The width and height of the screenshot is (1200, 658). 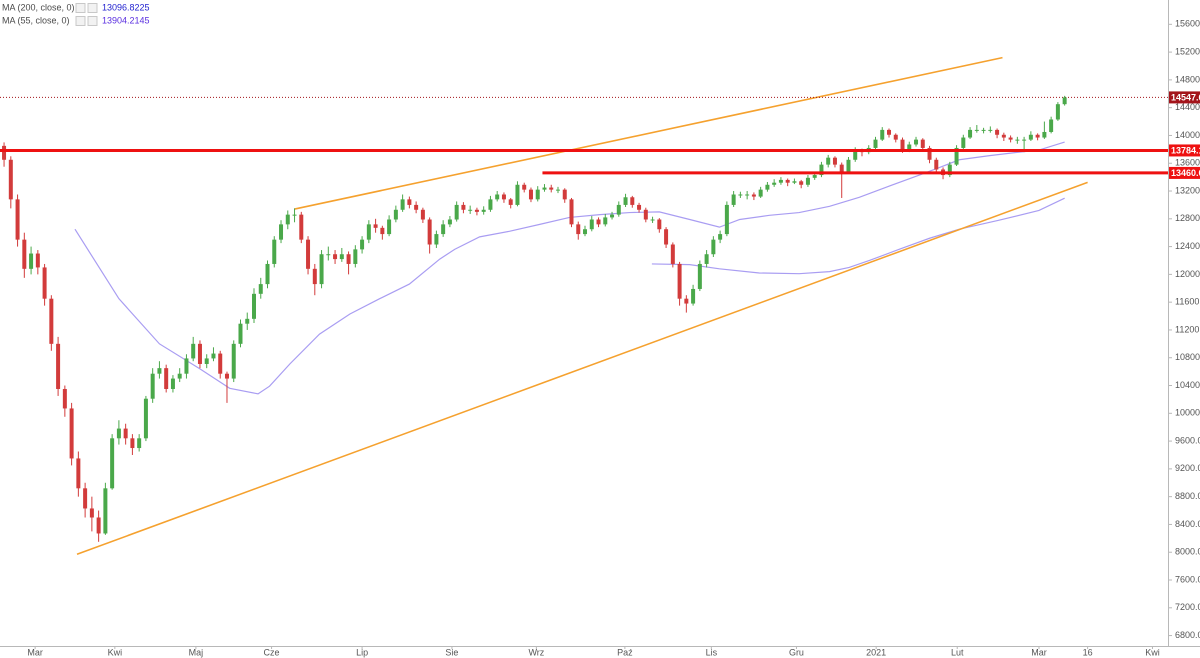 I want to click on y-tick-label: 8000.0, so click(x=1187, y=552).